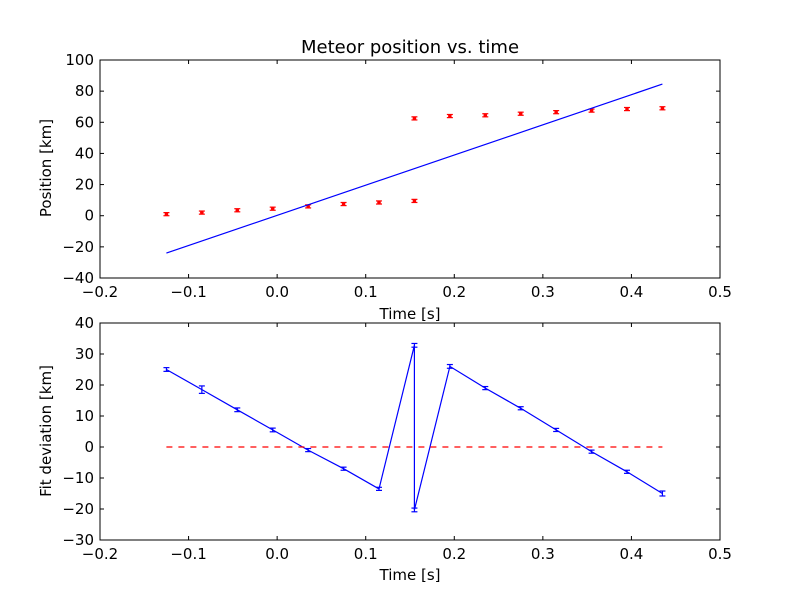  Describe the element at coordinates (84, 91) in the screenshot. I see `y-tick-label: 80` at that location.